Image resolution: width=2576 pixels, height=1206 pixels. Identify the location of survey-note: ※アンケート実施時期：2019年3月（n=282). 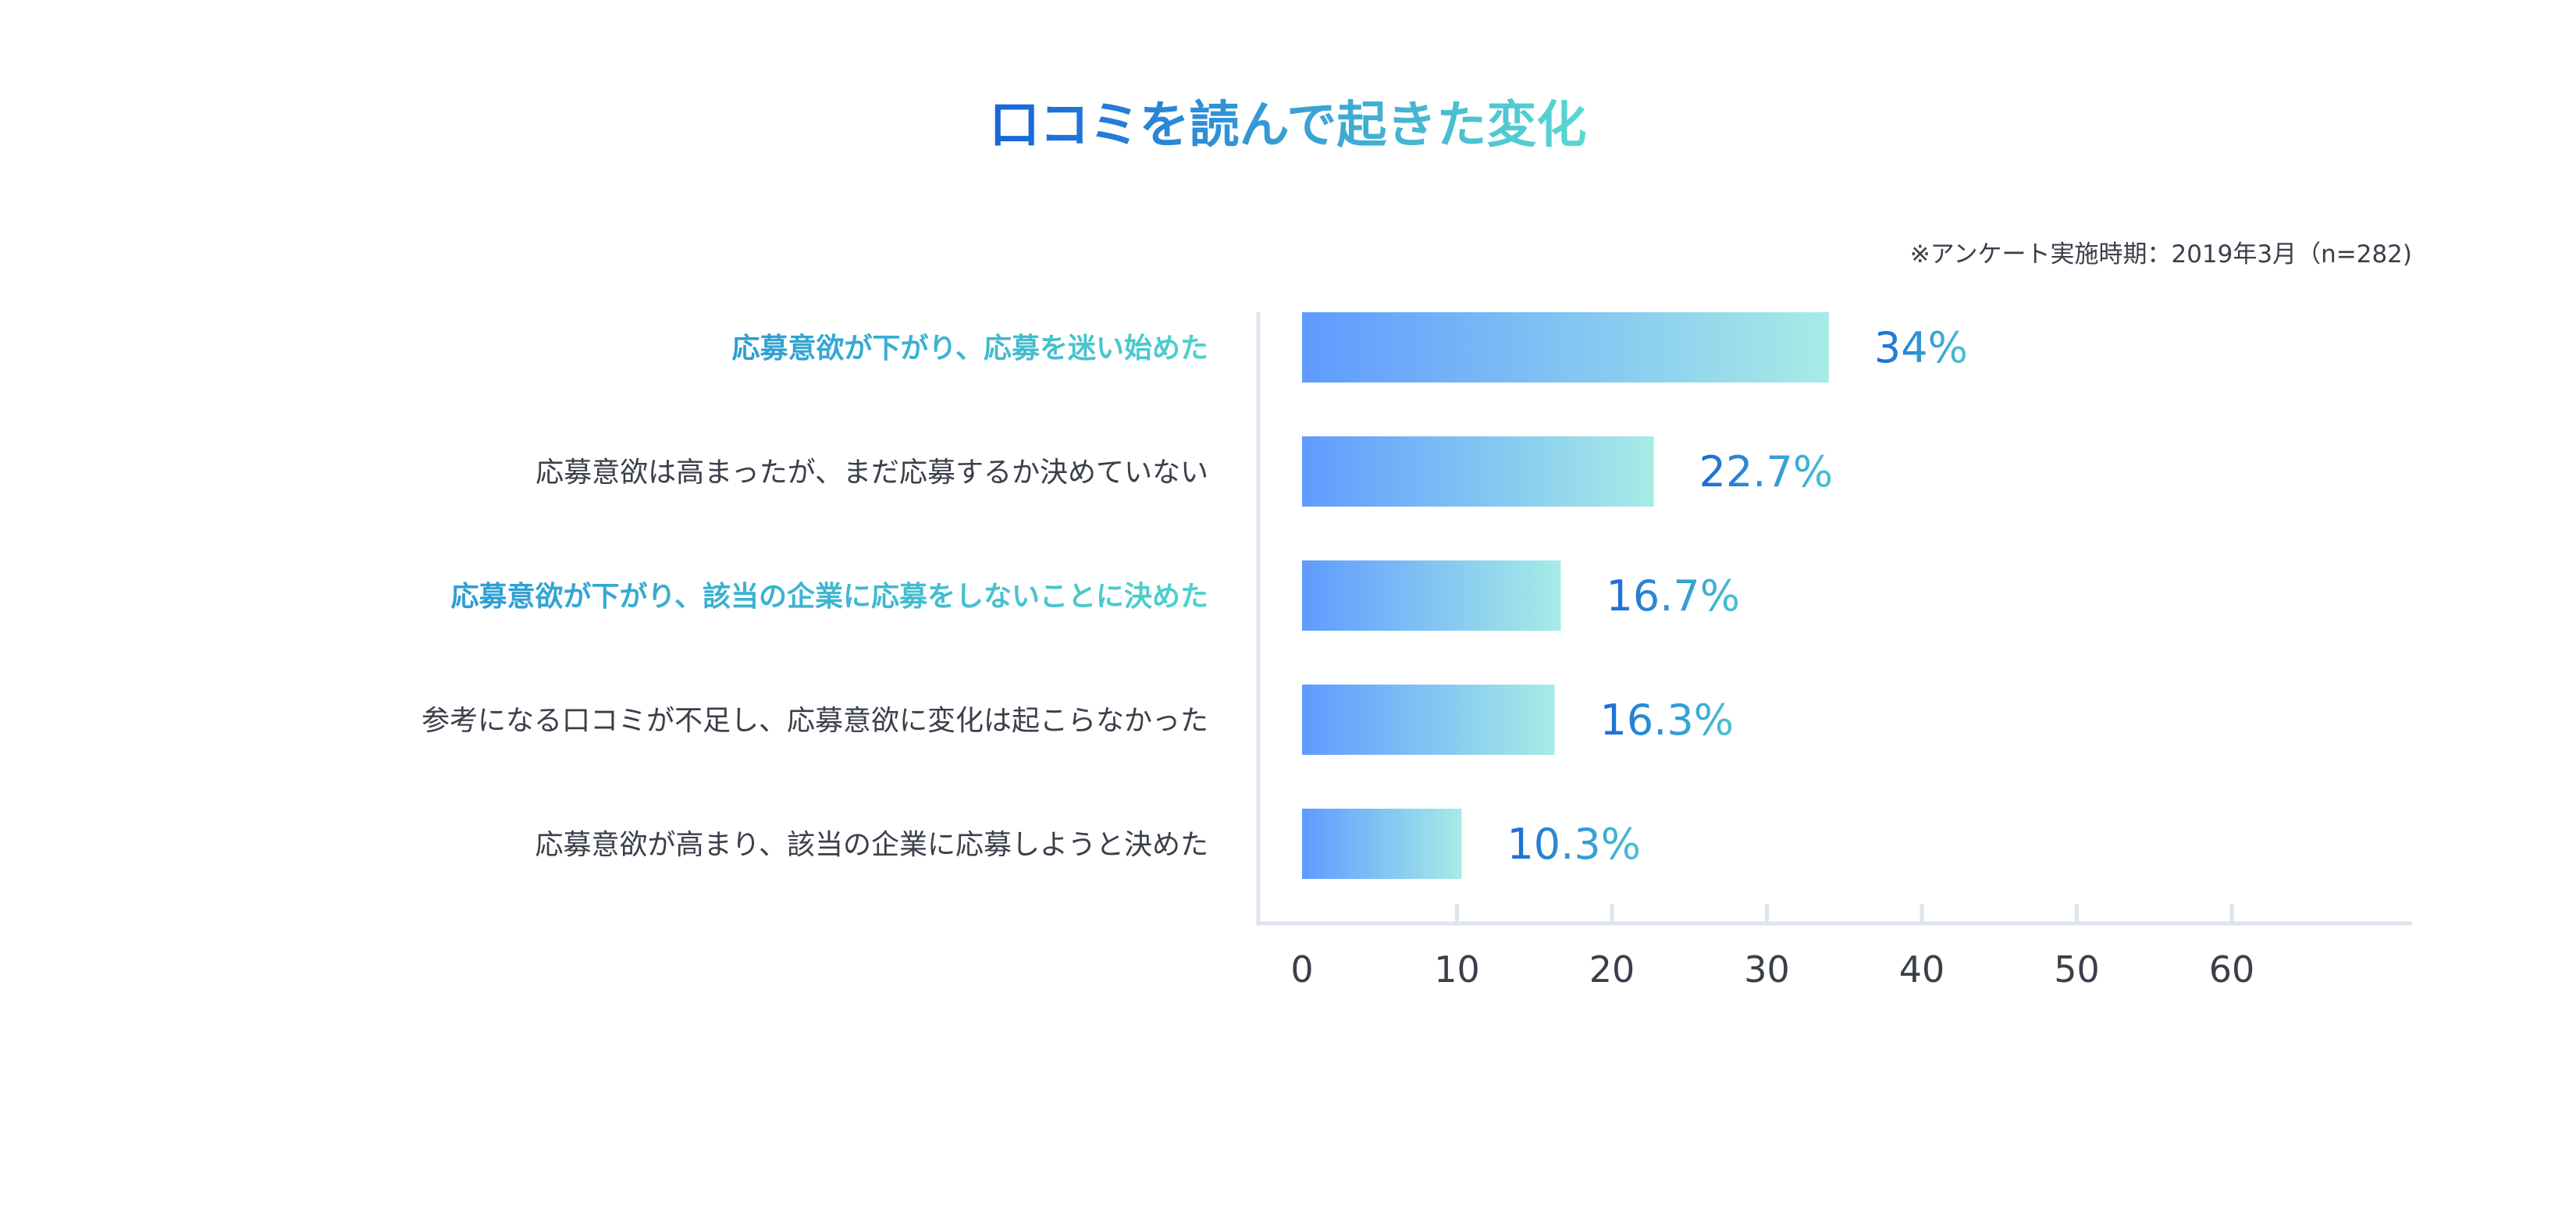
(2161, 255).